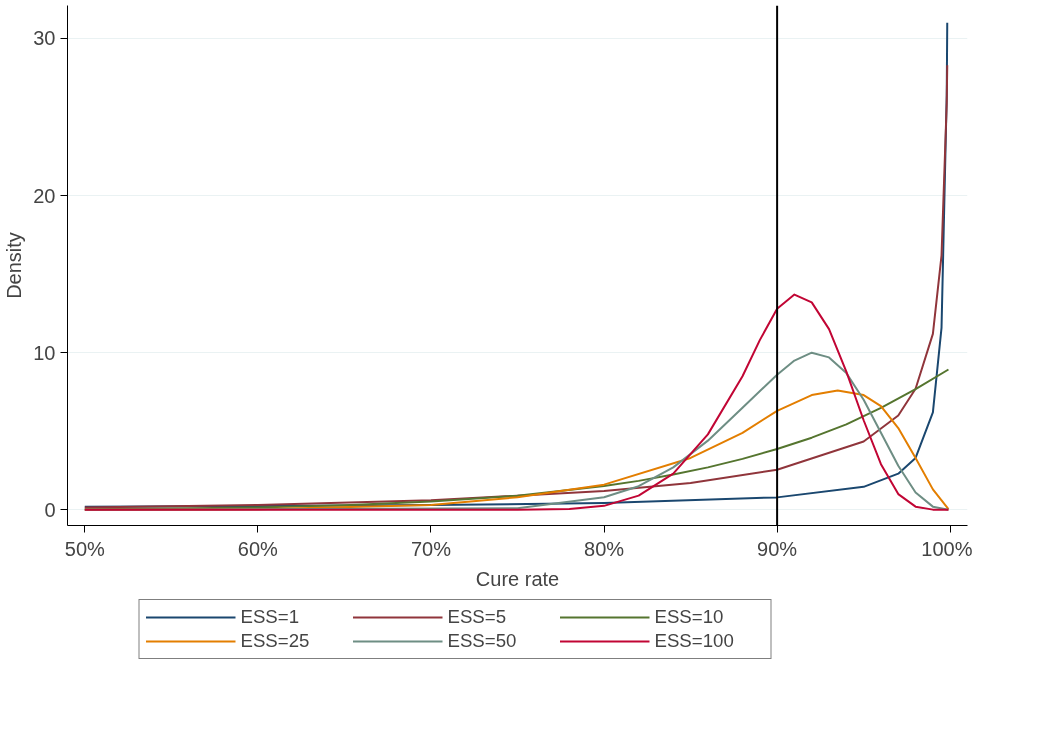 This screenshot has width=1056, height=735. I want to click on x-tick-label: 50%, so click(85, 548).